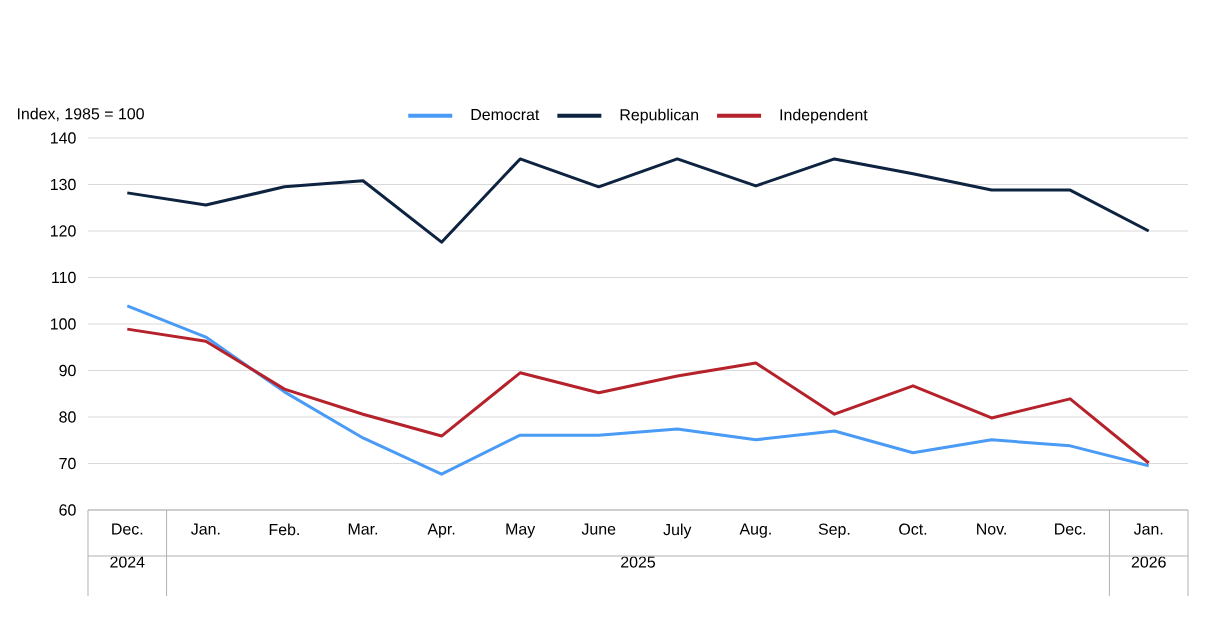 This screenshot has height=634, width=1212. What do you see at coordinates (80, 114) in the screenshot?
I see `y-axis-title: Index, 1985 = 100` at bounding box center [80, 114].